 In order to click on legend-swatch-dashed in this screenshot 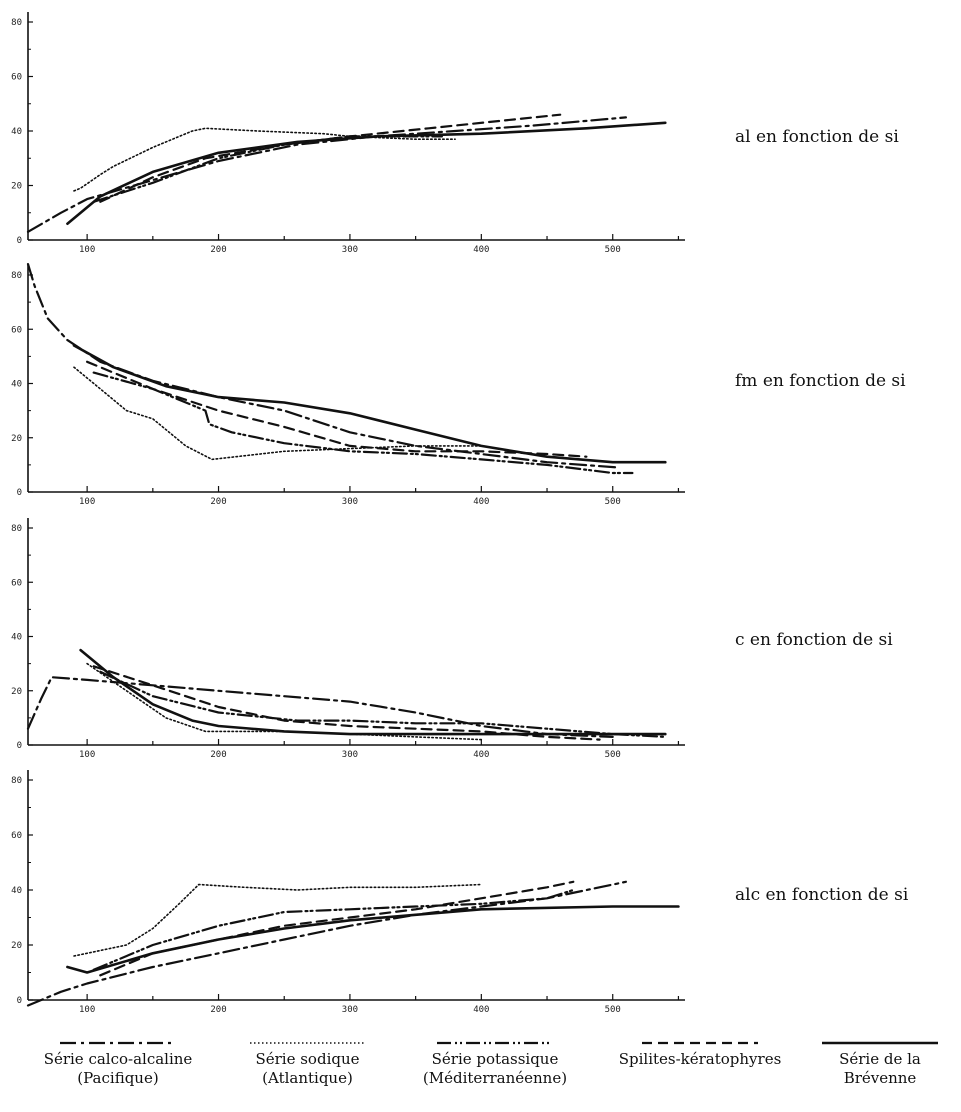, I will do `click(700, 1043)`.